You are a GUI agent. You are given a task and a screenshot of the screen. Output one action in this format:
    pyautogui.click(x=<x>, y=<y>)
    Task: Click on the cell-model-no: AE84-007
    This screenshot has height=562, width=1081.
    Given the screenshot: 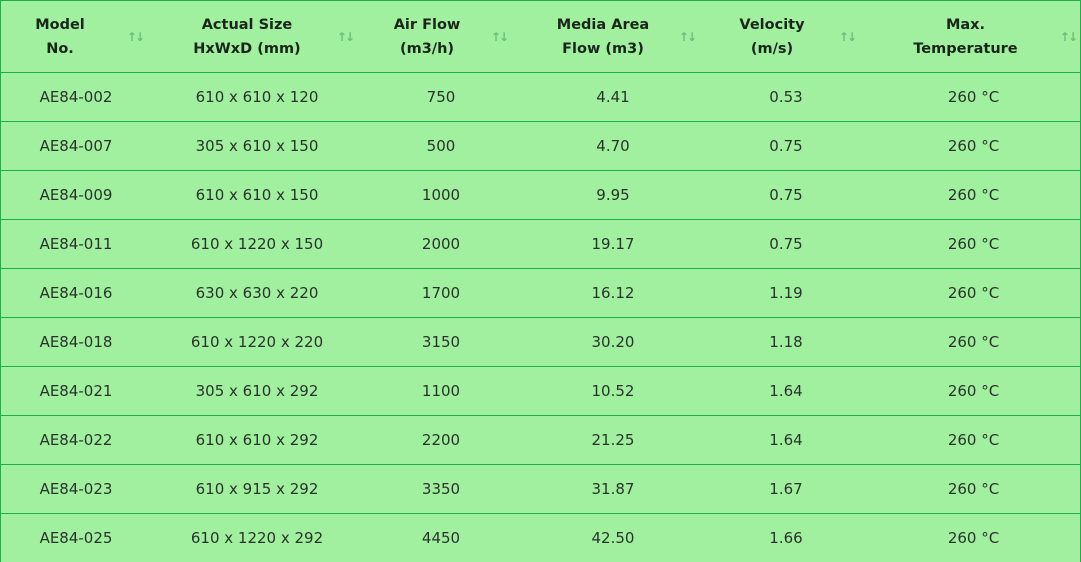 What is the action you would take?
    pyautogui.click(x=76, y=146)
    